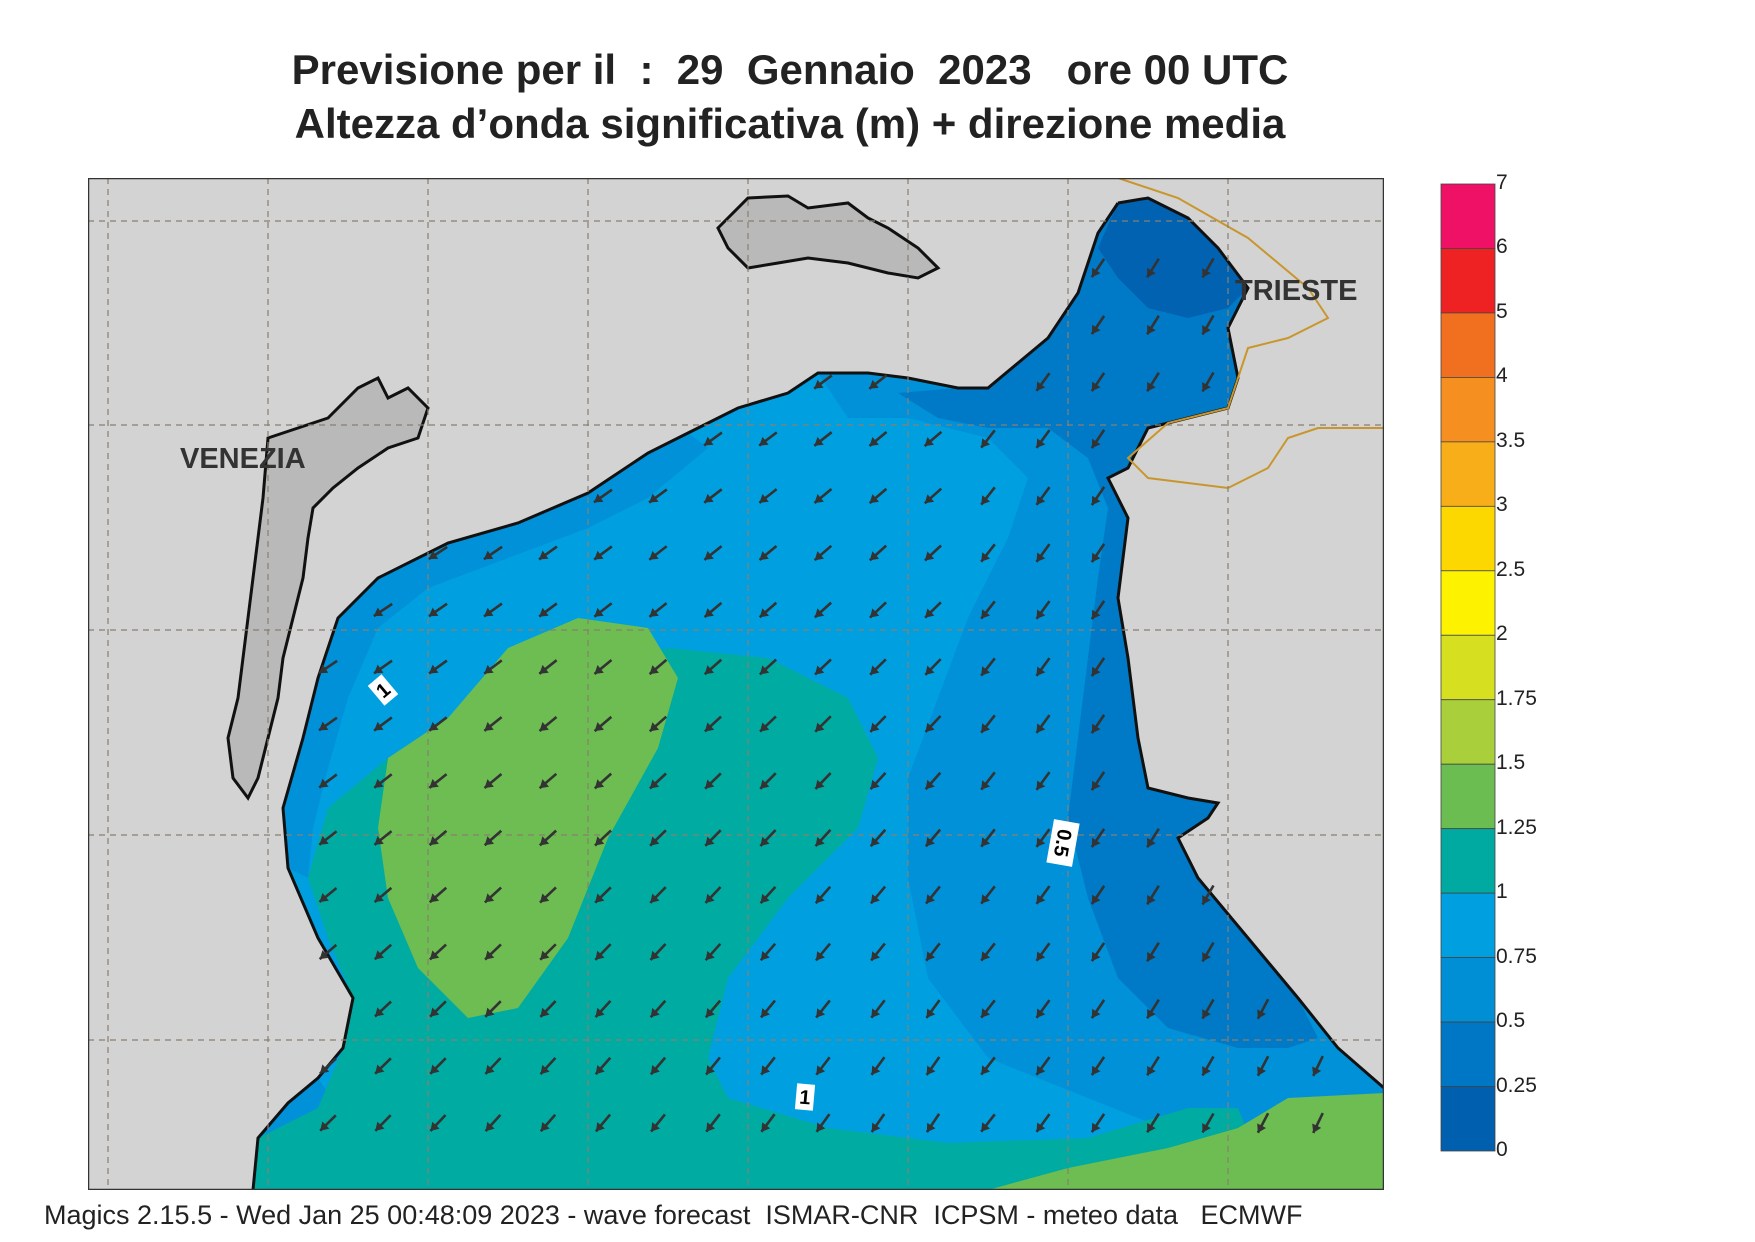  What do you see at coordinates (1502, 892) in the screenshot?
I see `legend-tick-label: 1` at bounding box center [1502, 892].